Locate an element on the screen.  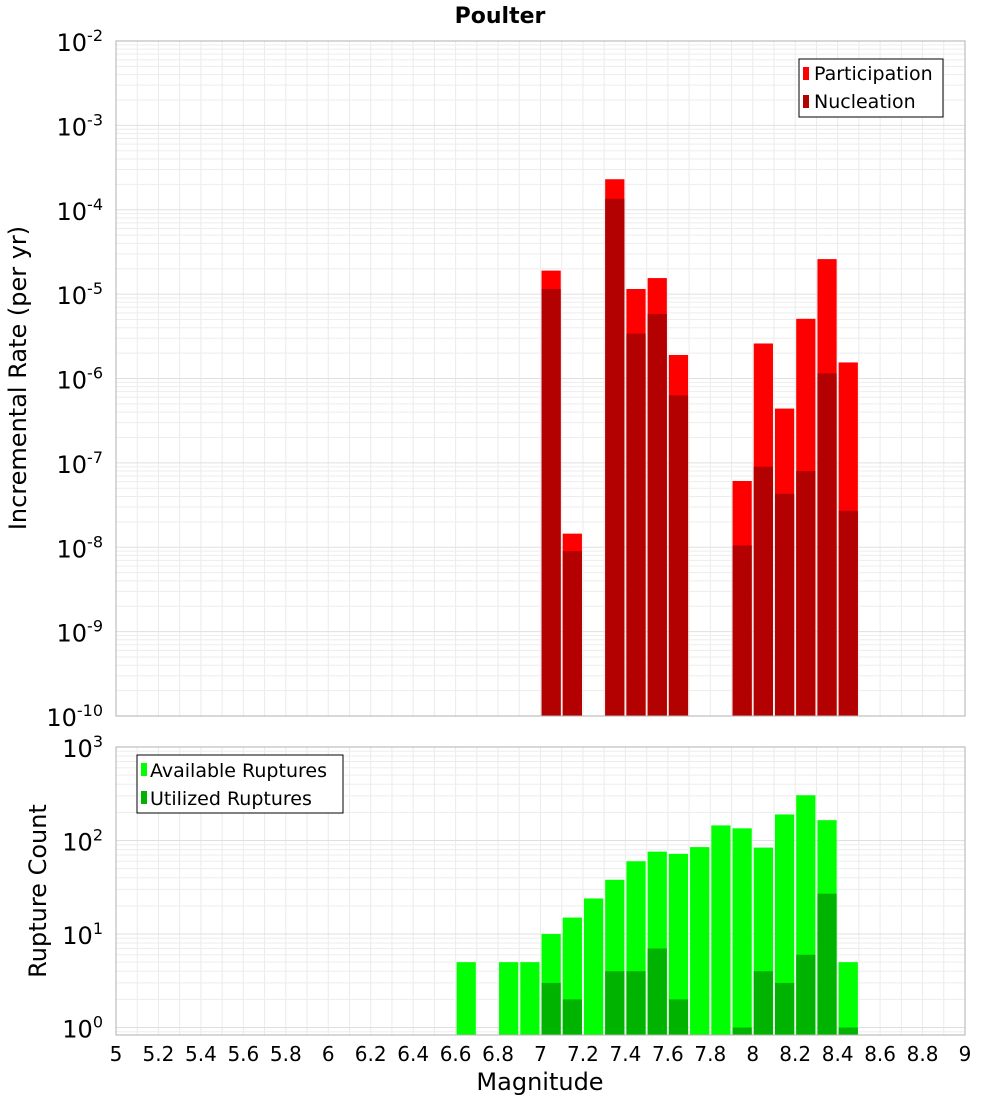
x-tick-label: 6.8 is located at coordinates (498, 1054).